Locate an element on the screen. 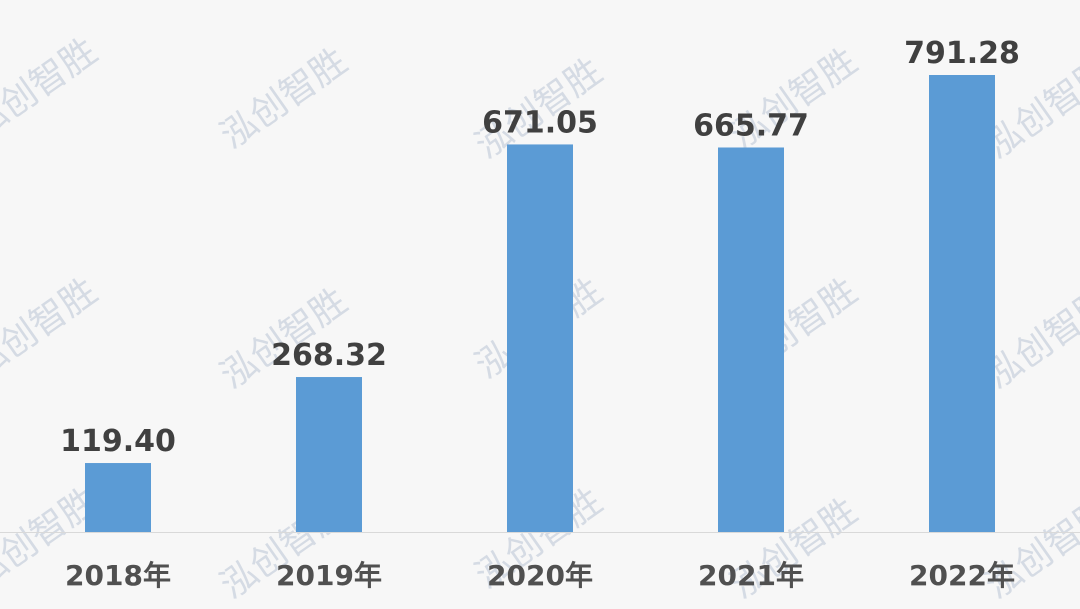  x-tick-label: 2018年 is located at coordinates (118, 575).